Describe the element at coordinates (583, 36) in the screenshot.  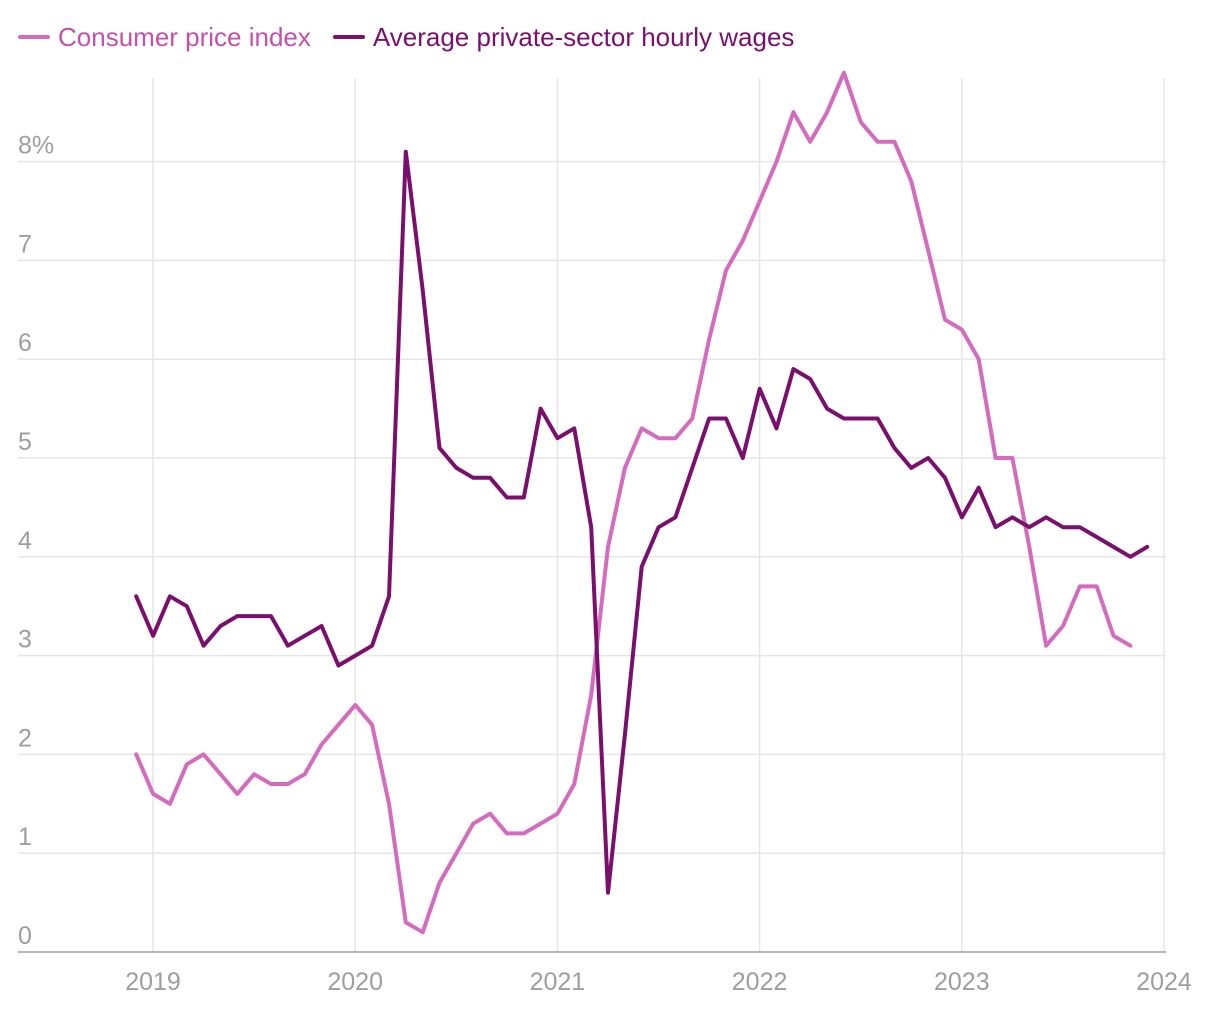
I see `legend-label-wages: Average private-sector hourly wages` at that location.